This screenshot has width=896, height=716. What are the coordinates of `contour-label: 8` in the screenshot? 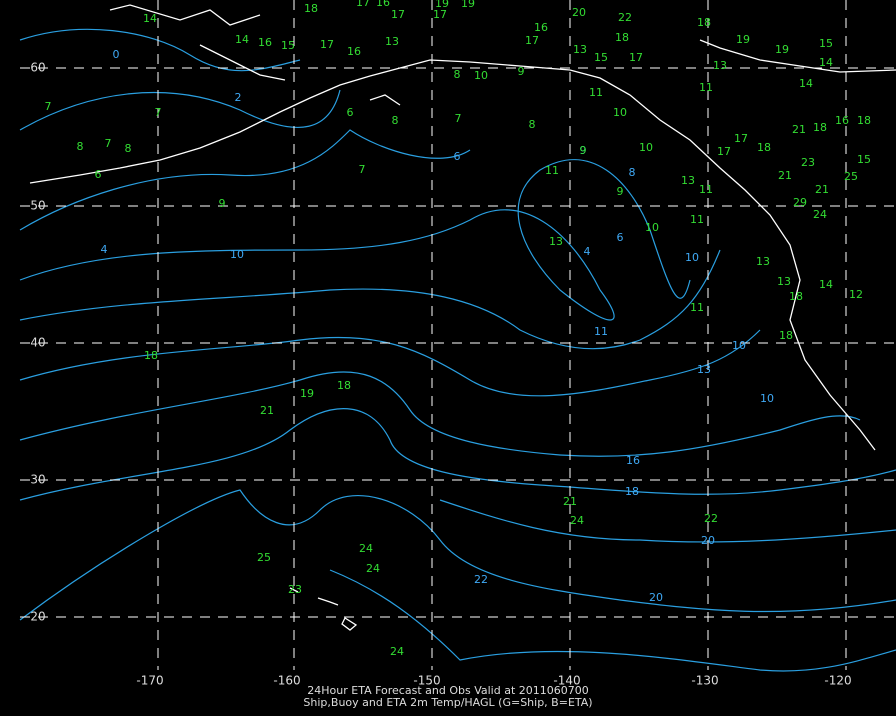 It's located at (632, 172).